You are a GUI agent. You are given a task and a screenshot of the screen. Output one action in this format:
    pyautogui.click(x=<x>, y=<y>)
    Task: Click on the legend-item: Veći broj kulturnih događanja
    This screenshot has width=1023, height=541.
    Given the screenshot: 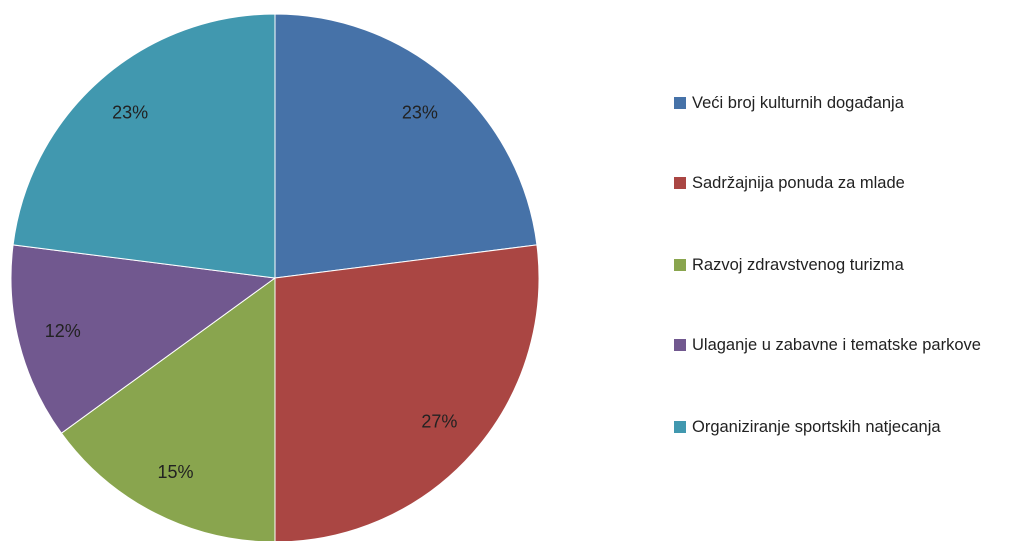 What is the action you would take?
    pyautogui.click(x=847, y=103)
    